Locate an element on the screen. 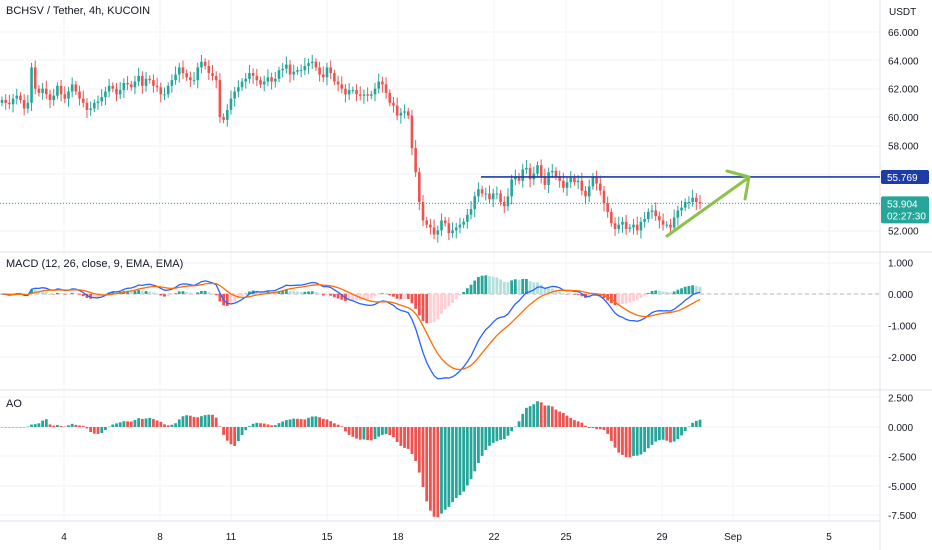  ao-tick-label: -7.500 is located at coordinates (902, 516).